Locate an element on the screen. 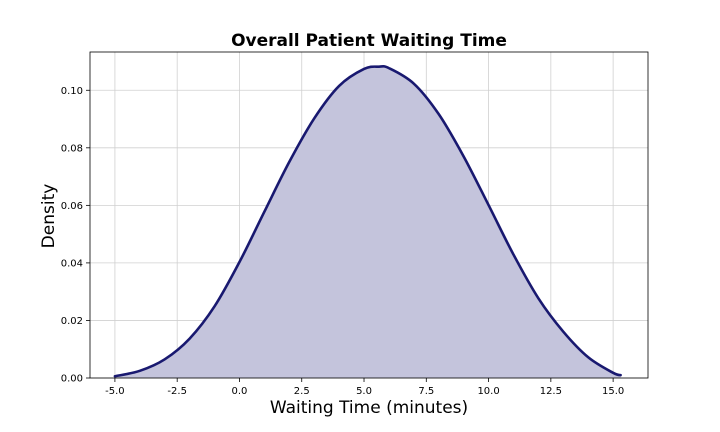  y-tick-label: 0.02 is located at coordinates (72, 321).